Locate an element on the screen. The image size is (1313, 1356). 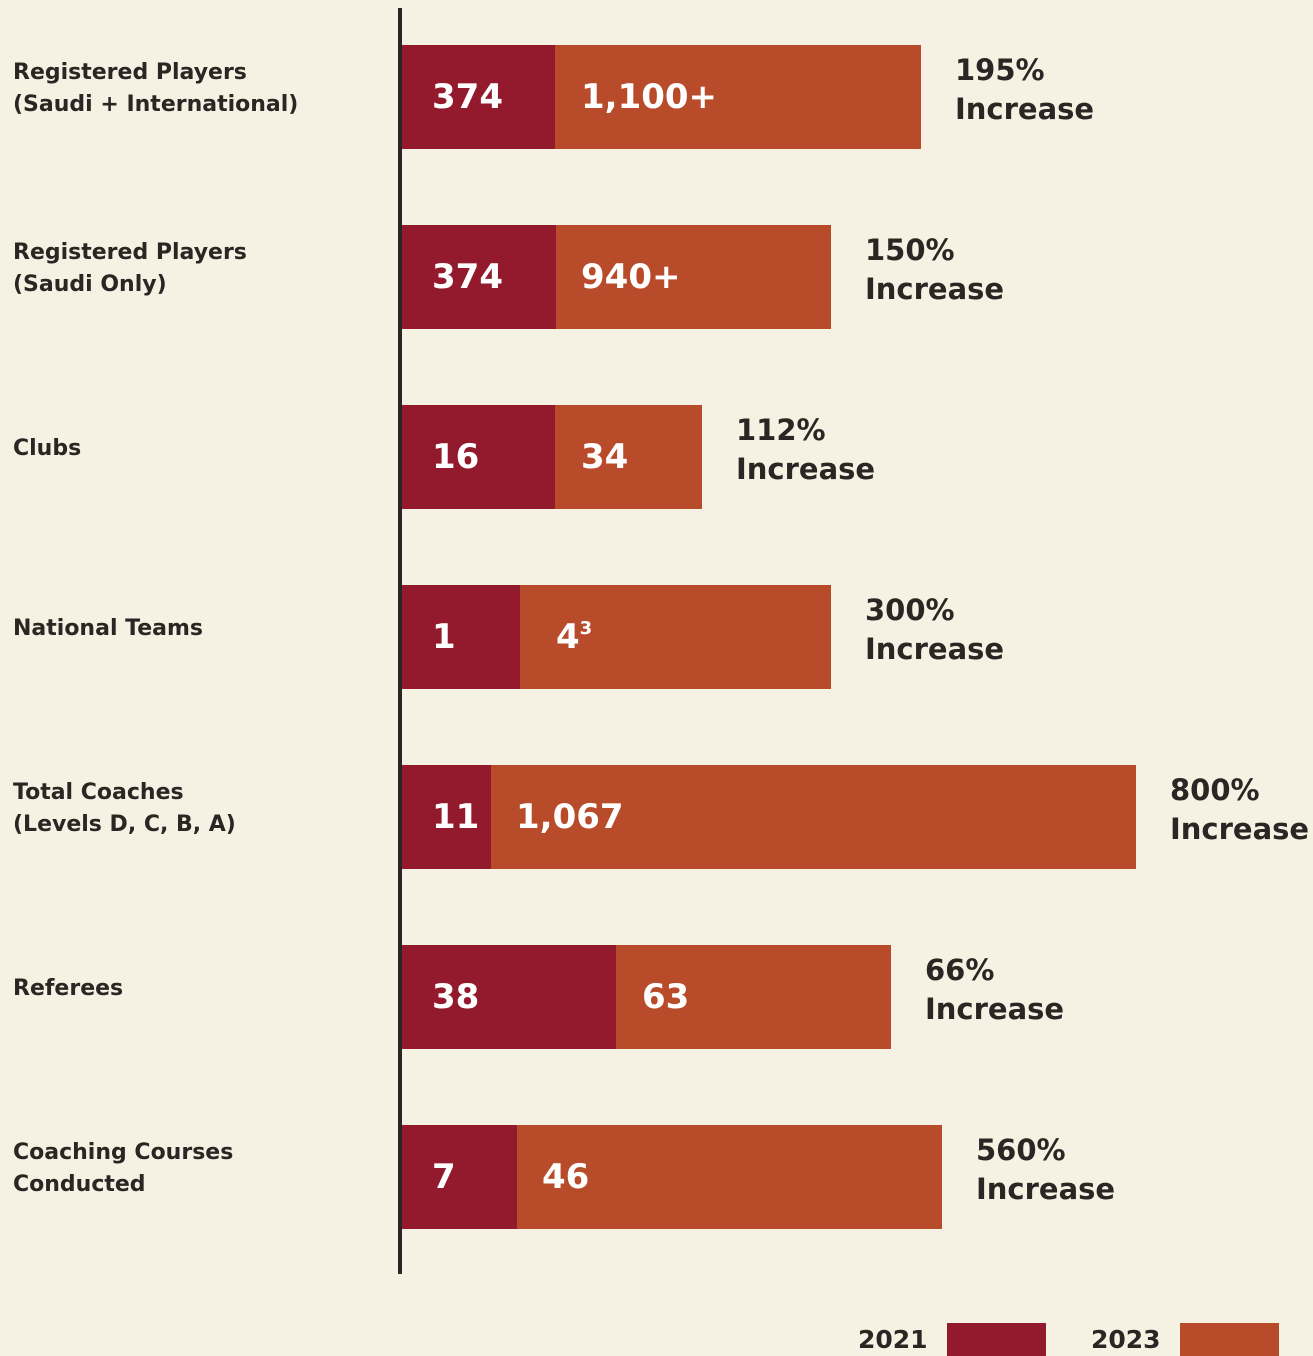
change-value: 112% is located at coordinates (781, 430).